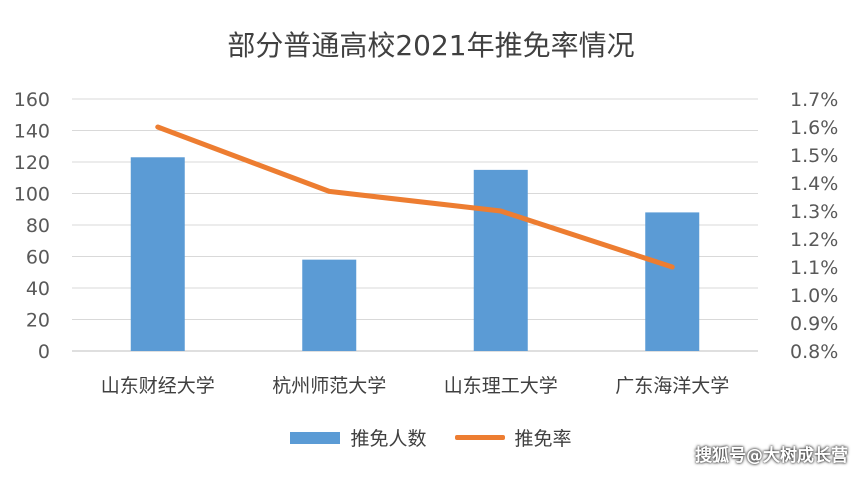 The width and height of the screenshot is (862, 478). Describe the element at coordinates (38, 289) in the screenshot. I see `left-tick-label: 40` at that location.